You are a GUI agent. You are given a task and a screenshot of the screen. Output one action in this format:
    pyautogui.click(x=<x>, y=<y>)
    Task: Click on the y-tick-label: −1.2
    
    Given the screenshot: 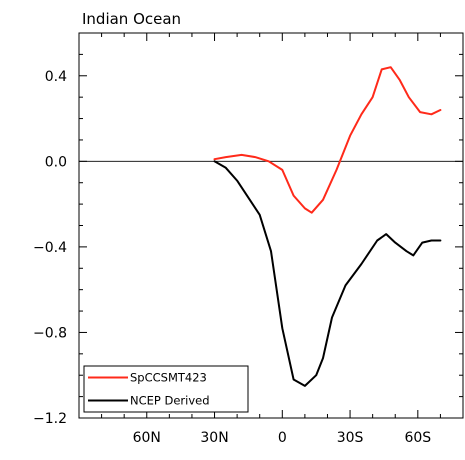 What is the action you would take?
    pyautogui.click(x=50, y=419)
    